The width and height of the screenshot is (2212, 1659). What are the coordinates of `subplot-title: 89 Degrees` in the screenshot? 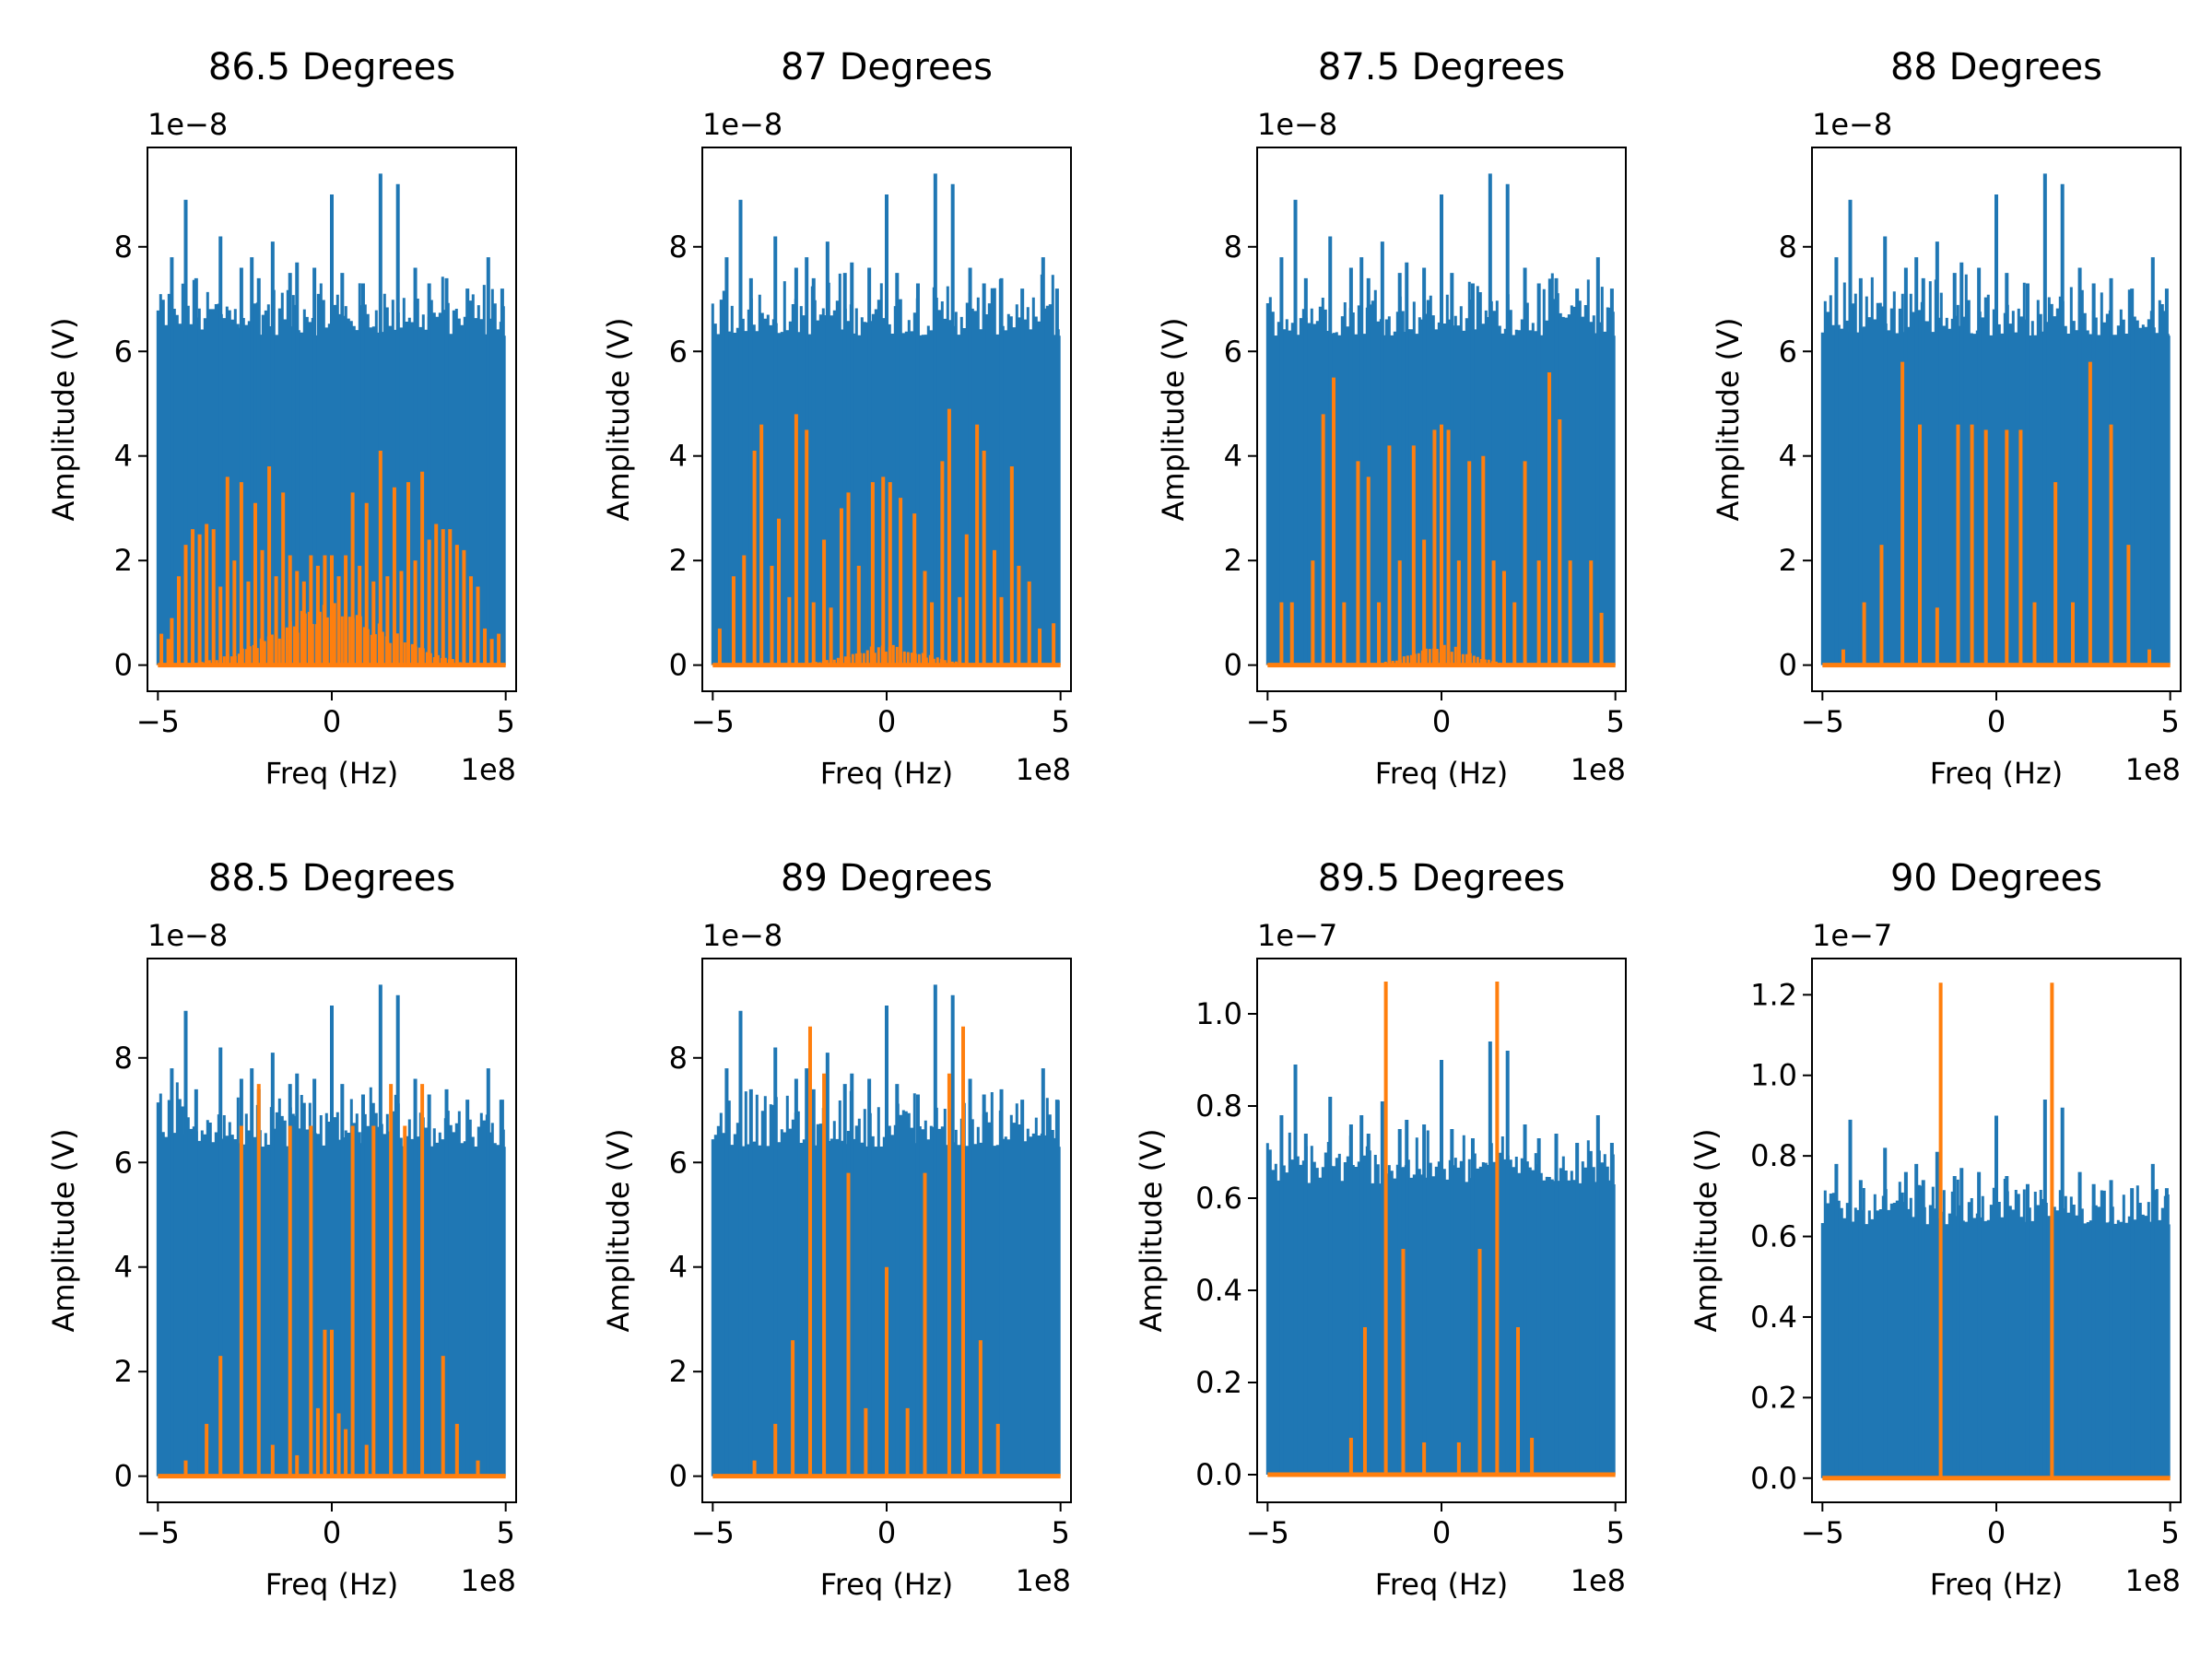 It's located at (887, 878).